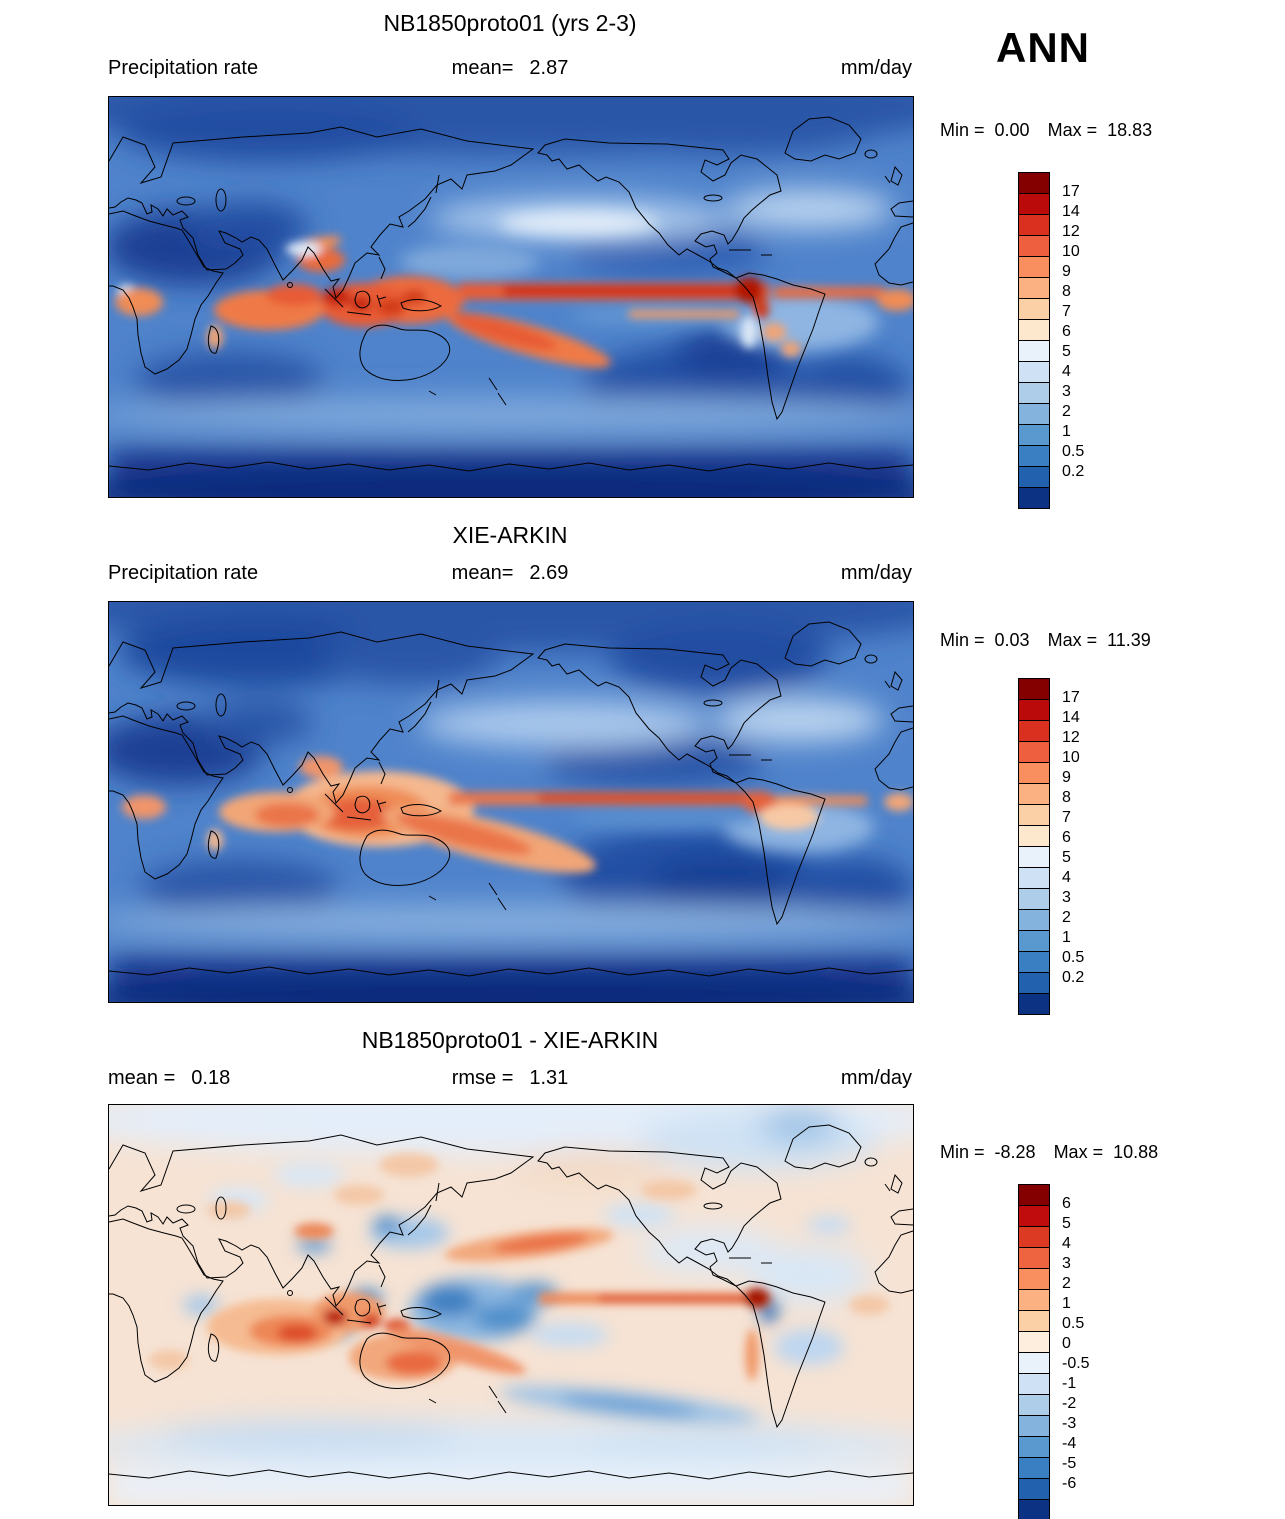 The width and height of the screenshot is (1285, 1519). I want to click on colorbar-tick-label: 0, so click(1066, 1343).